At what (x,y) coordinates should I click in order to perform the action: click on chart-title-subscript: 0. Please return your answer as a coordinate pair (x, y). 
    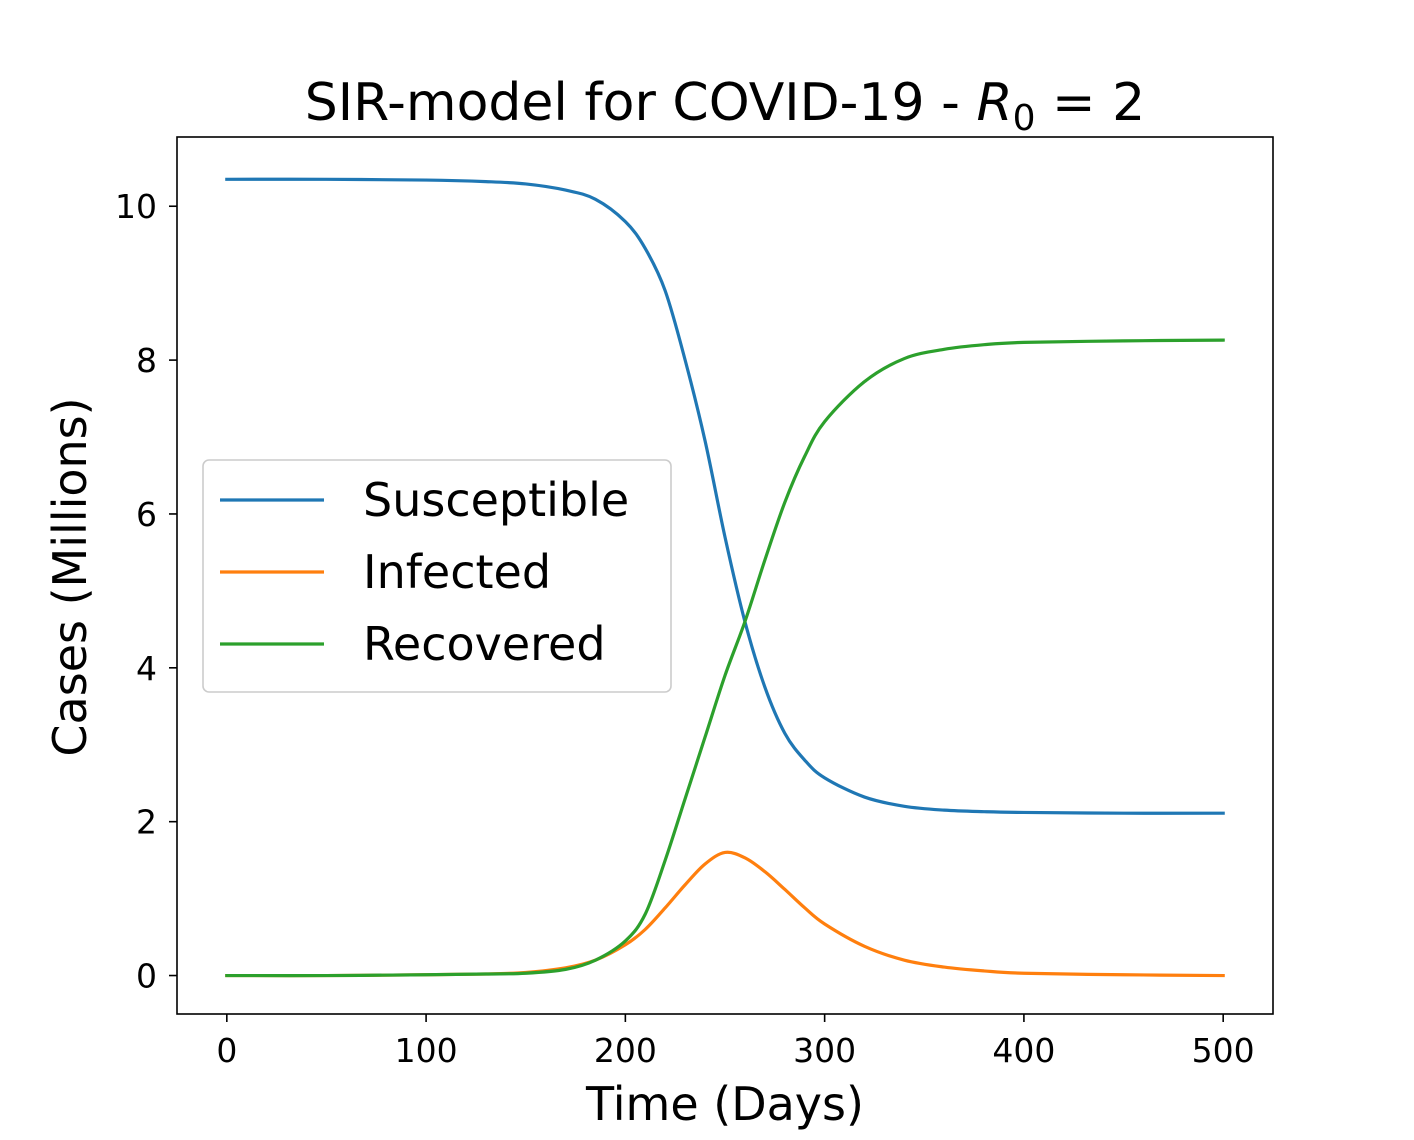
    Looking at the image, I should click on (1024, 118).